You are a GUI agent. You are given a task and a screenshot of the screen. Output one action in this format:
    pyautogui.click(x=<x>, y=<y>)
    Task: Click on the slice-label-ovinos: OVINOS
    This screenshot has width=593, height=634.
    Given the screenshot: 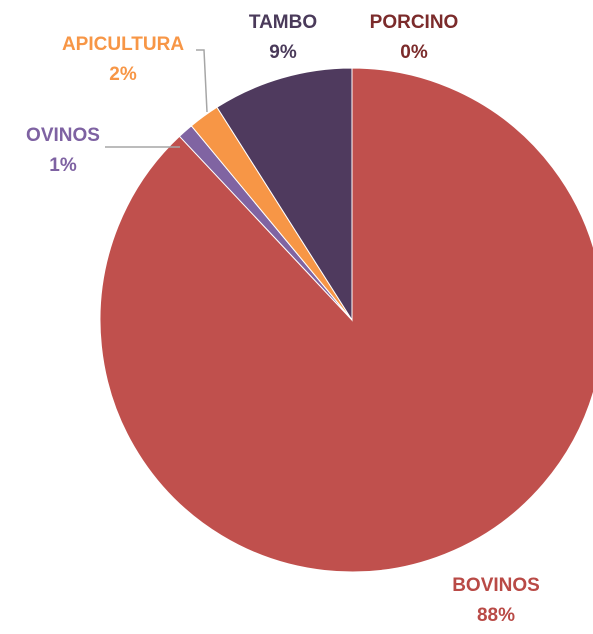 What is the action you would take?
    pyautogui.click(x=63, y=135)
    